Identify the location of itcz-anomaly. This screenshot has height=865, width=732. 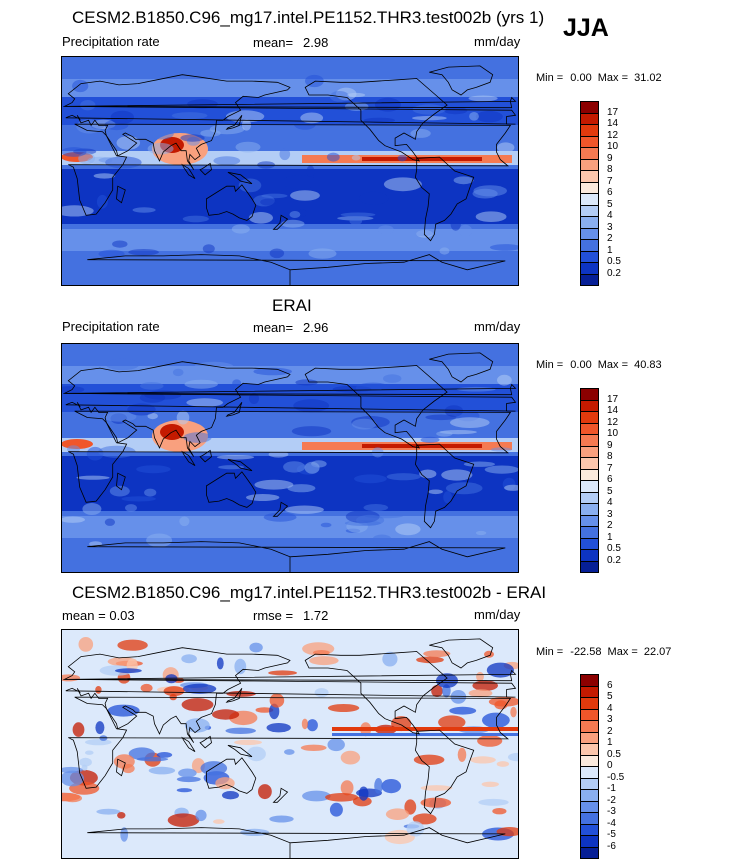
(425, 729).